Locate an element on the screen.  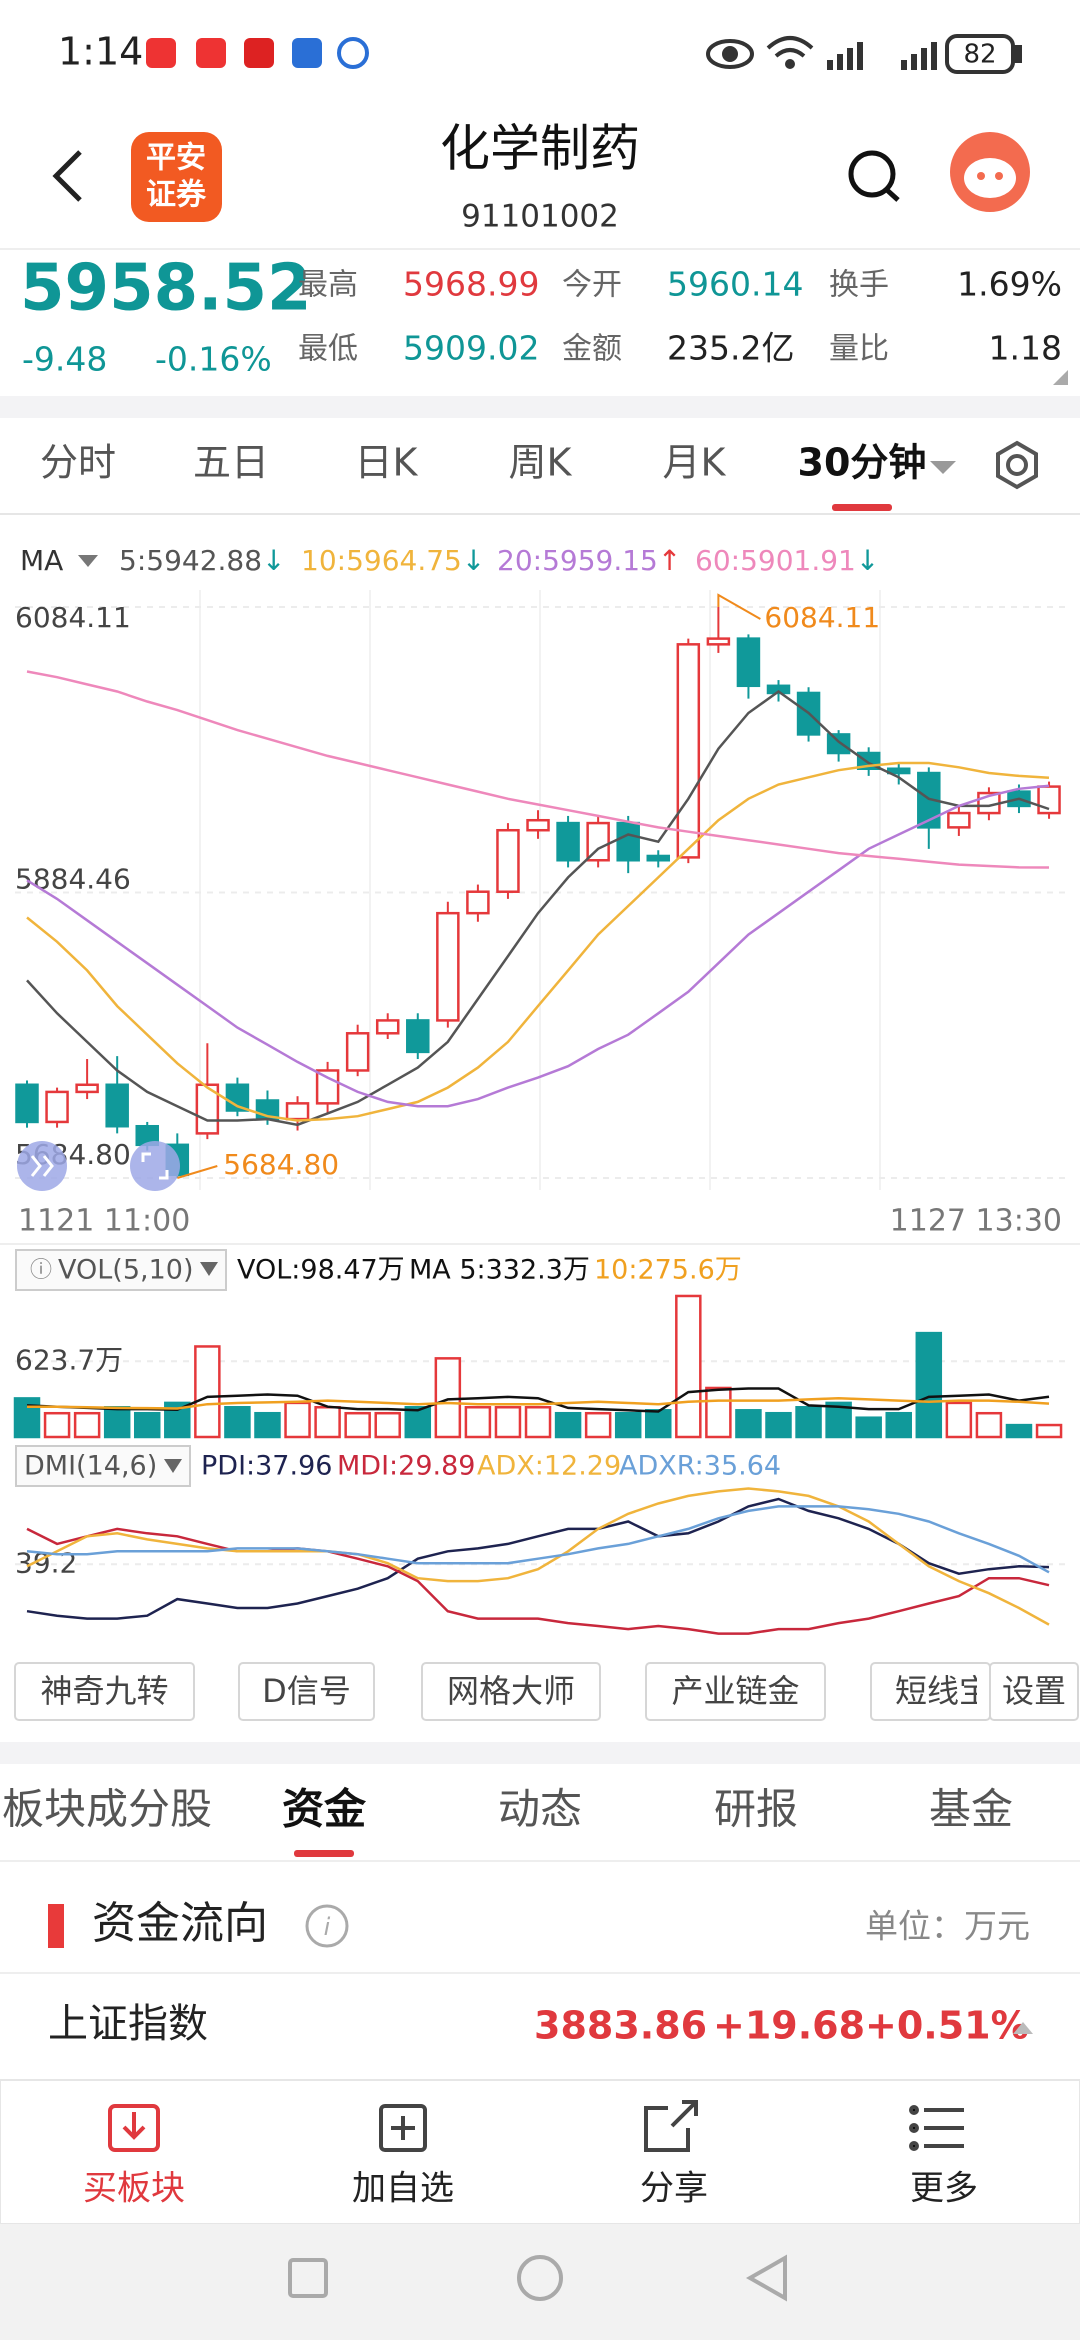
period-tab: 月K is located at coordinates (695, 463).